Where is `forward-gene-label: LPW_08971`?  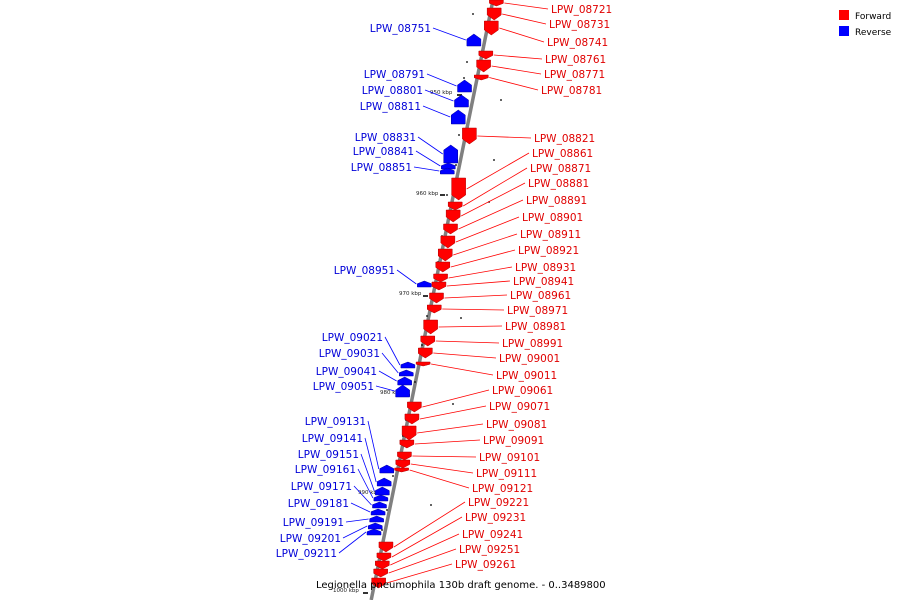
forward-gene-label: LPW_08971 is located at coordinates (537, 311).